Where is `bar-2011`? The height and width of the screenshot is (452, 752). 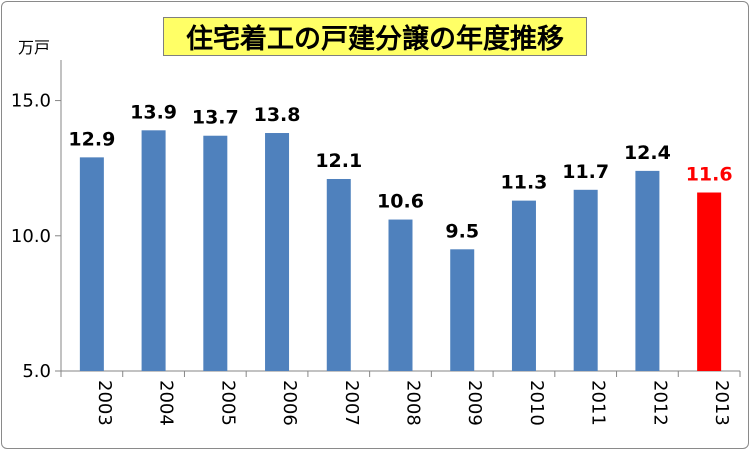
bar-2011 is located at coordinates (585, 280).